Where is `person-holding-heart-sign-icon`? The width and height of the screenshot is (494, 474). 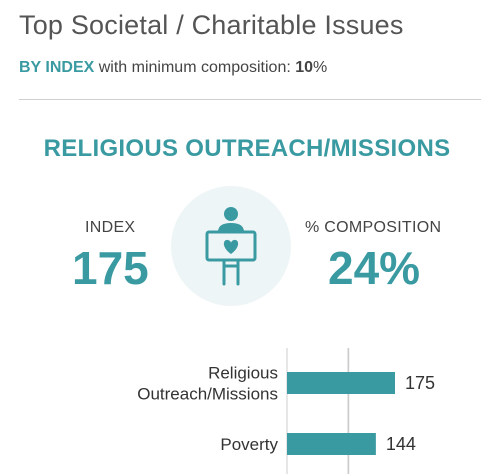
person-holding-heart-sign-icon is located at coordinates (231, 246).